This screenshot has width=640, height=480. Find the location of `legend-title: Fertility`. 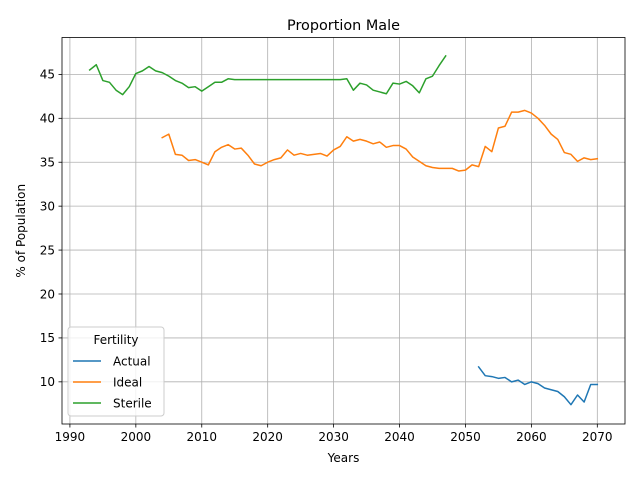

legend-title: Fertility is located at coordinates (115, 340).